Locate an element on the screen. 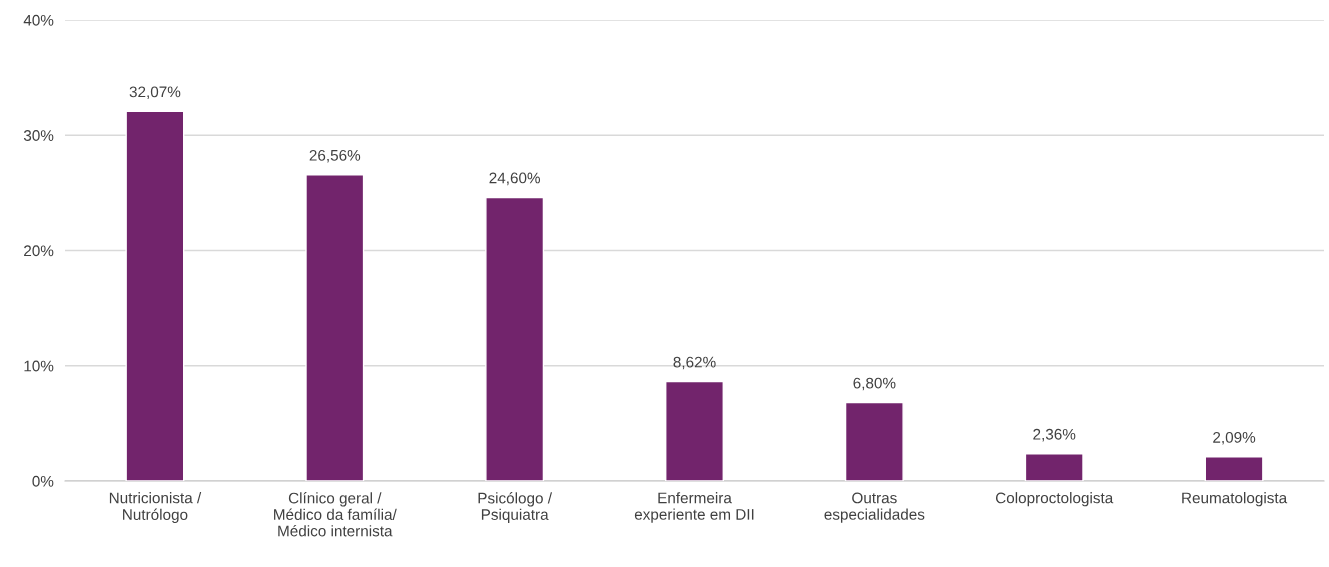  x-tick-label: Psicólogo / Psiquiatra is located at coordinates (515, 507).